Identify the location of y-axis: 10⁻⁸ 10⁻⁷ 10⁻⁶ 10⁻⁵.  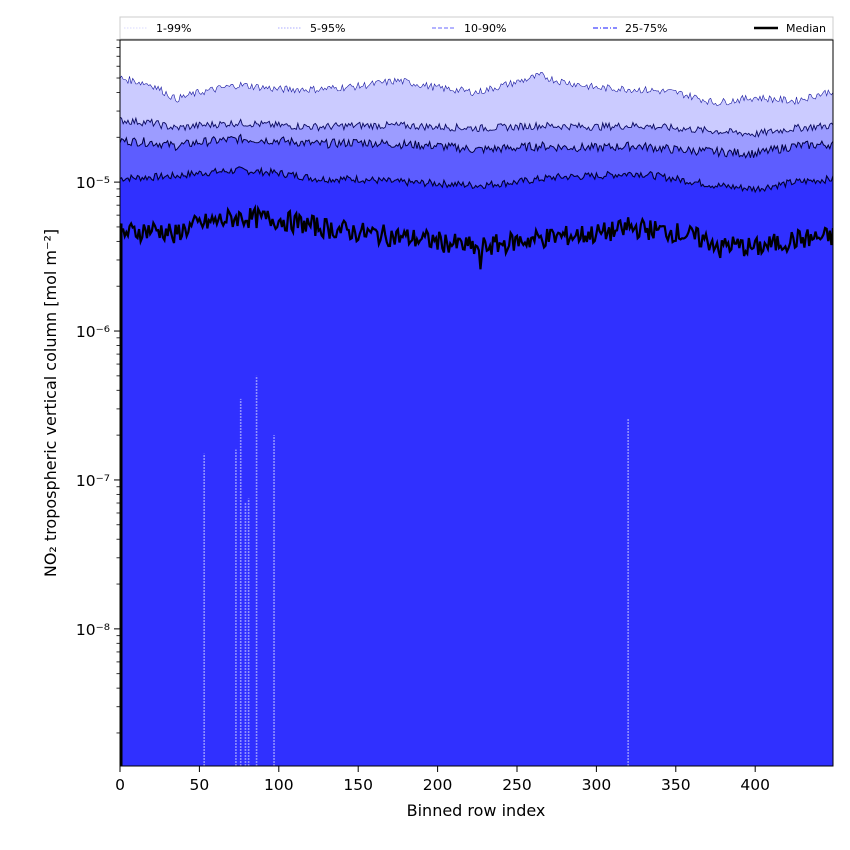
(98, 386).